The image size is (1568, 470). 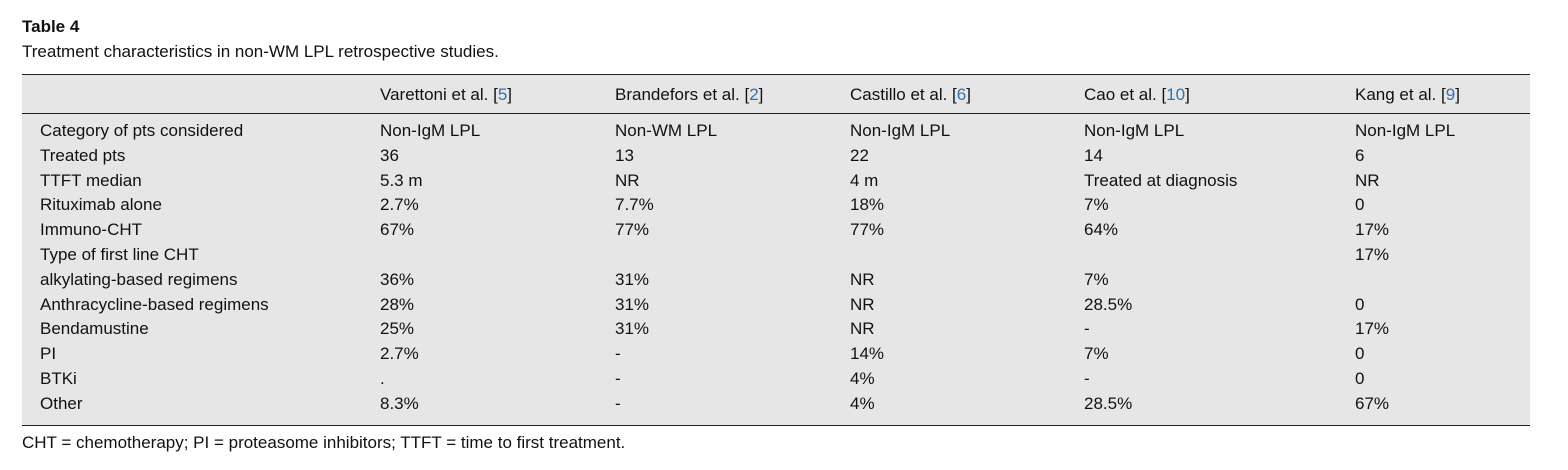 I want to click on table-cell: 8.3%, so click(x=399, y=403).